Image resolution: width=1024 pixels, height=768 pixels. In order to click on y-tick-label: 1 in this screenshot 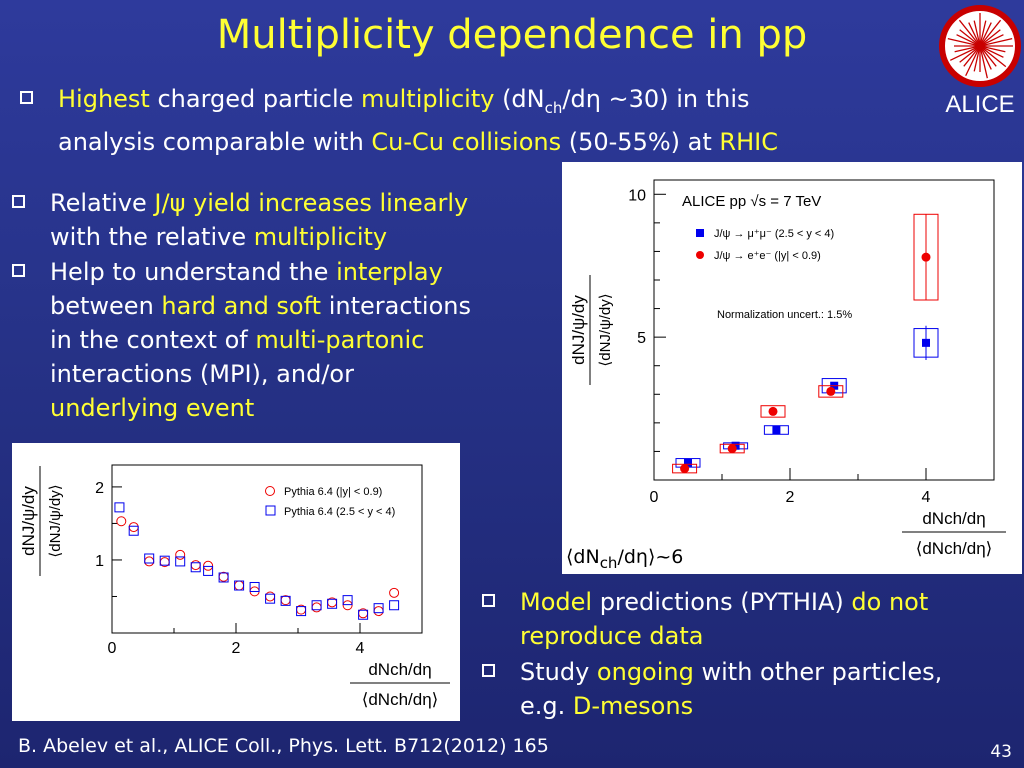, I will do `click(99, 561)`.